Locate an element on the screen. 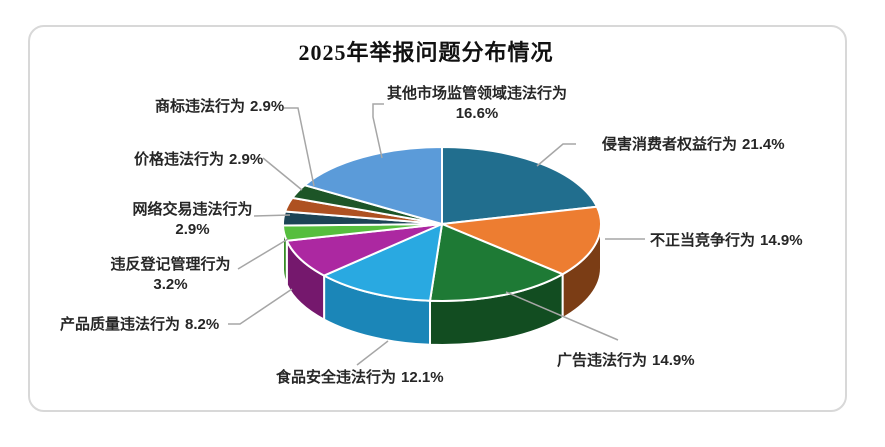 The width and height of the screenshot is (885, 447). slice-label-text: 商标违法行为 is located at coordinates (200, 106).